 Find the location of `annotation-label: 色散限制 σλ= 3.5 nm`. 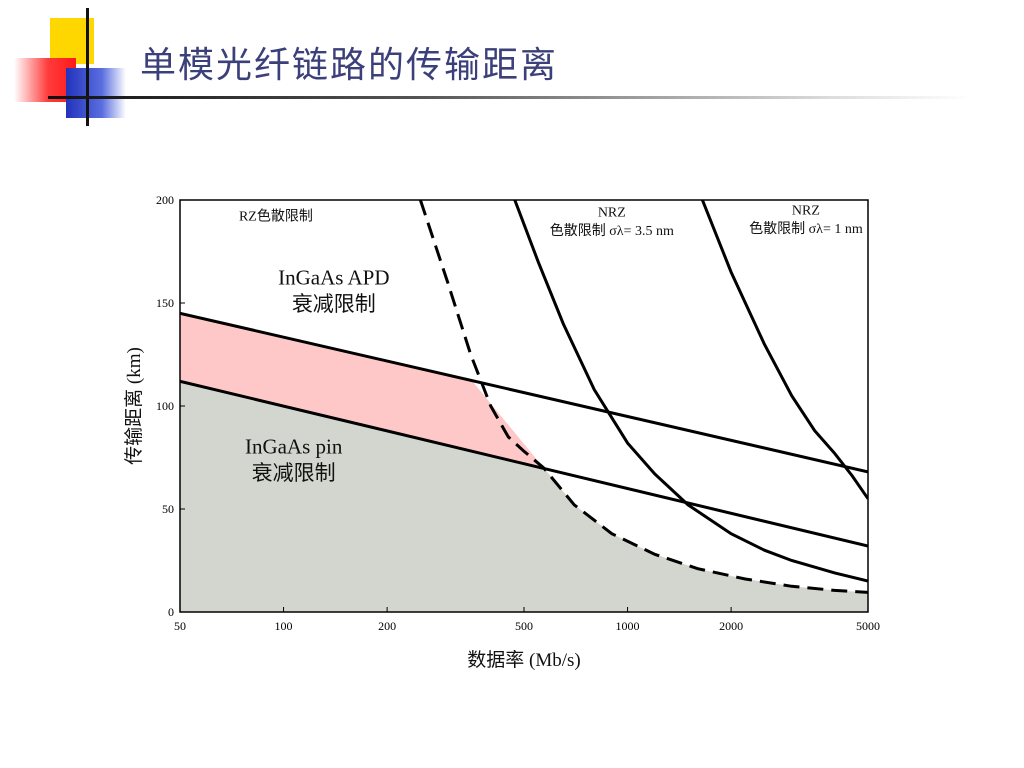

annotation-label: 色散限制 σλ= 3.5 nm is located at coordinates (612, 230).